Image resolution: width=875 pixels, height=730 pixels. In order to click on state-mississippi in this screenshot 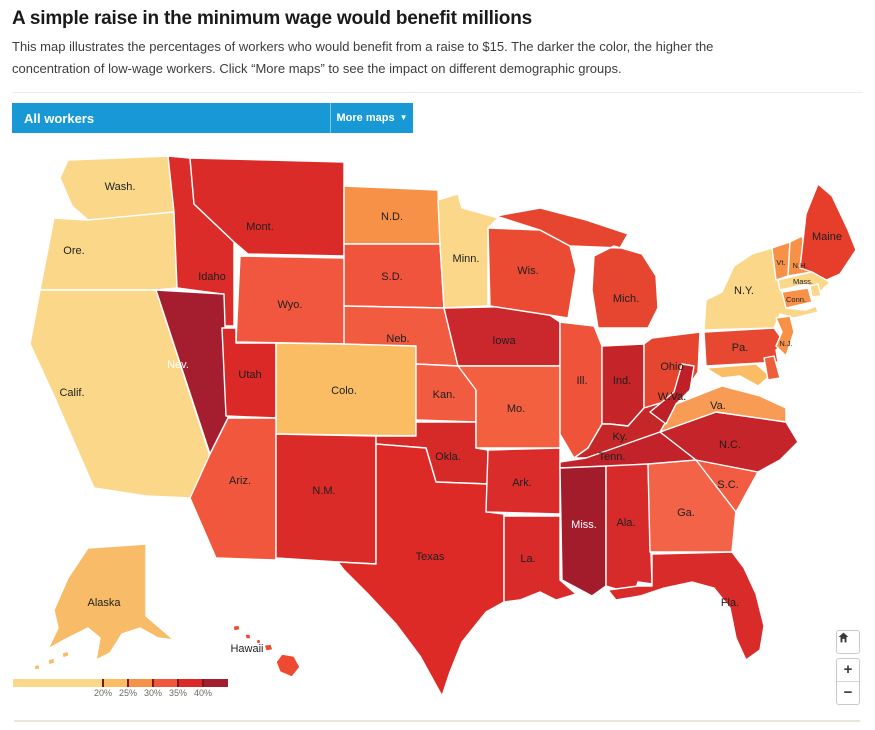, I will do `click(583, 531)`.